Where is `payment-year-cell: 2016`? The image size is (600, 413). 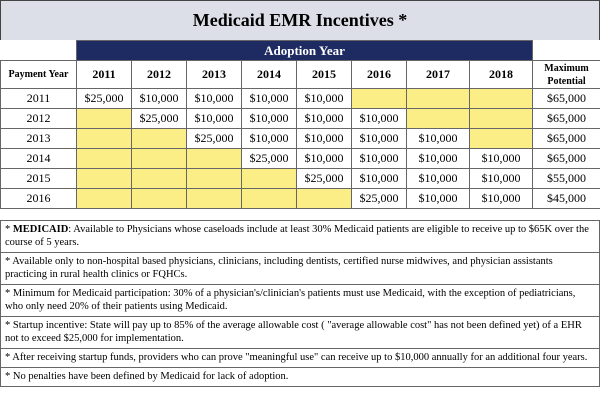
payment-year-cell: 2016 is located at coordinates (38, 198).